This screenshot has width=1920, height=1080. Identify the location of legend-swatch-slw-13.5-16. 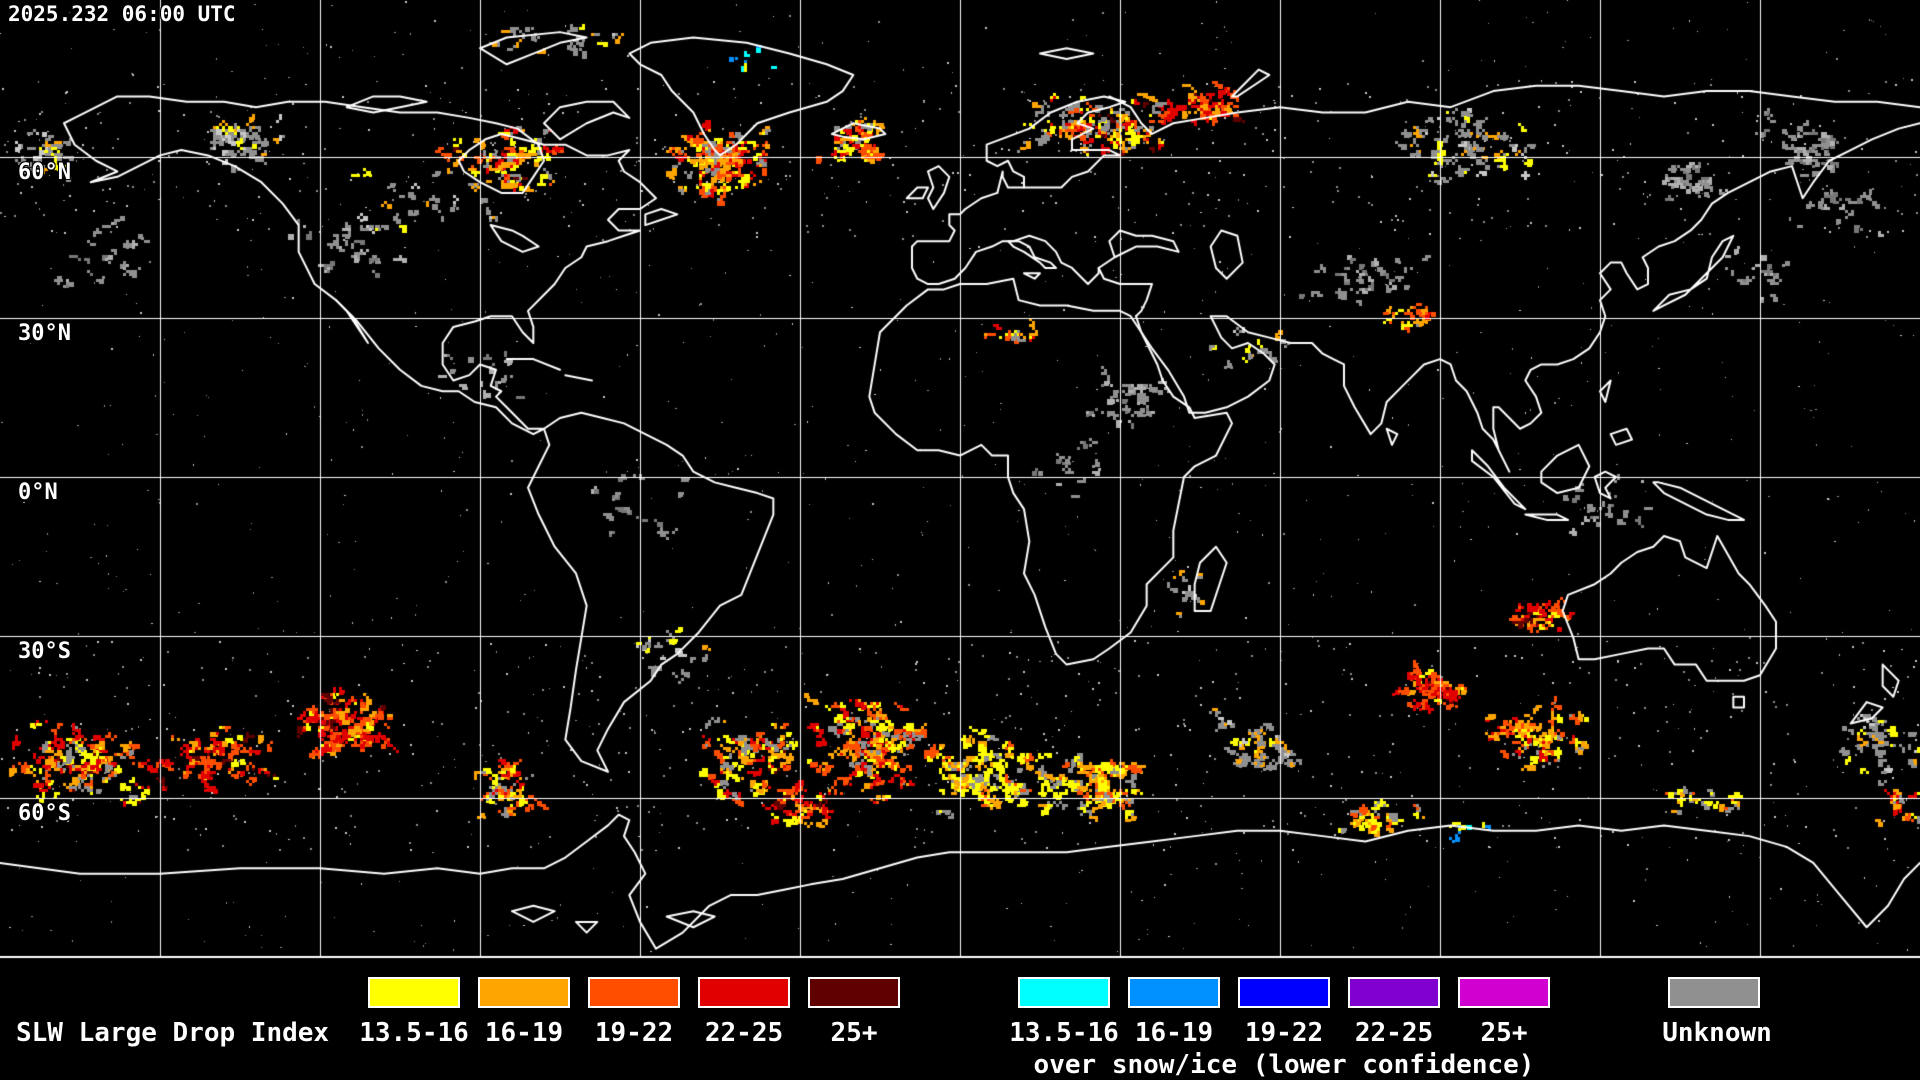
(414, 992).